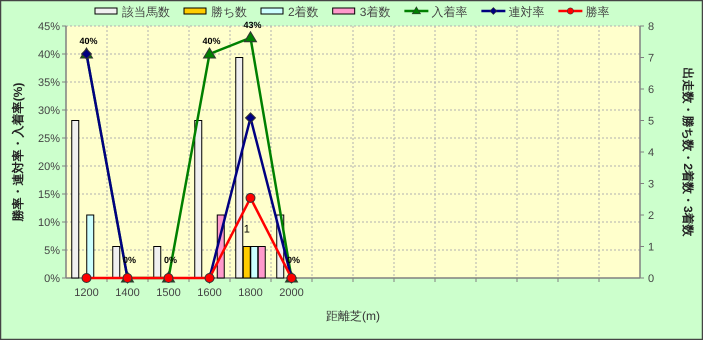  I want to click on legend-label: 該当馬数, so click(146, 12).